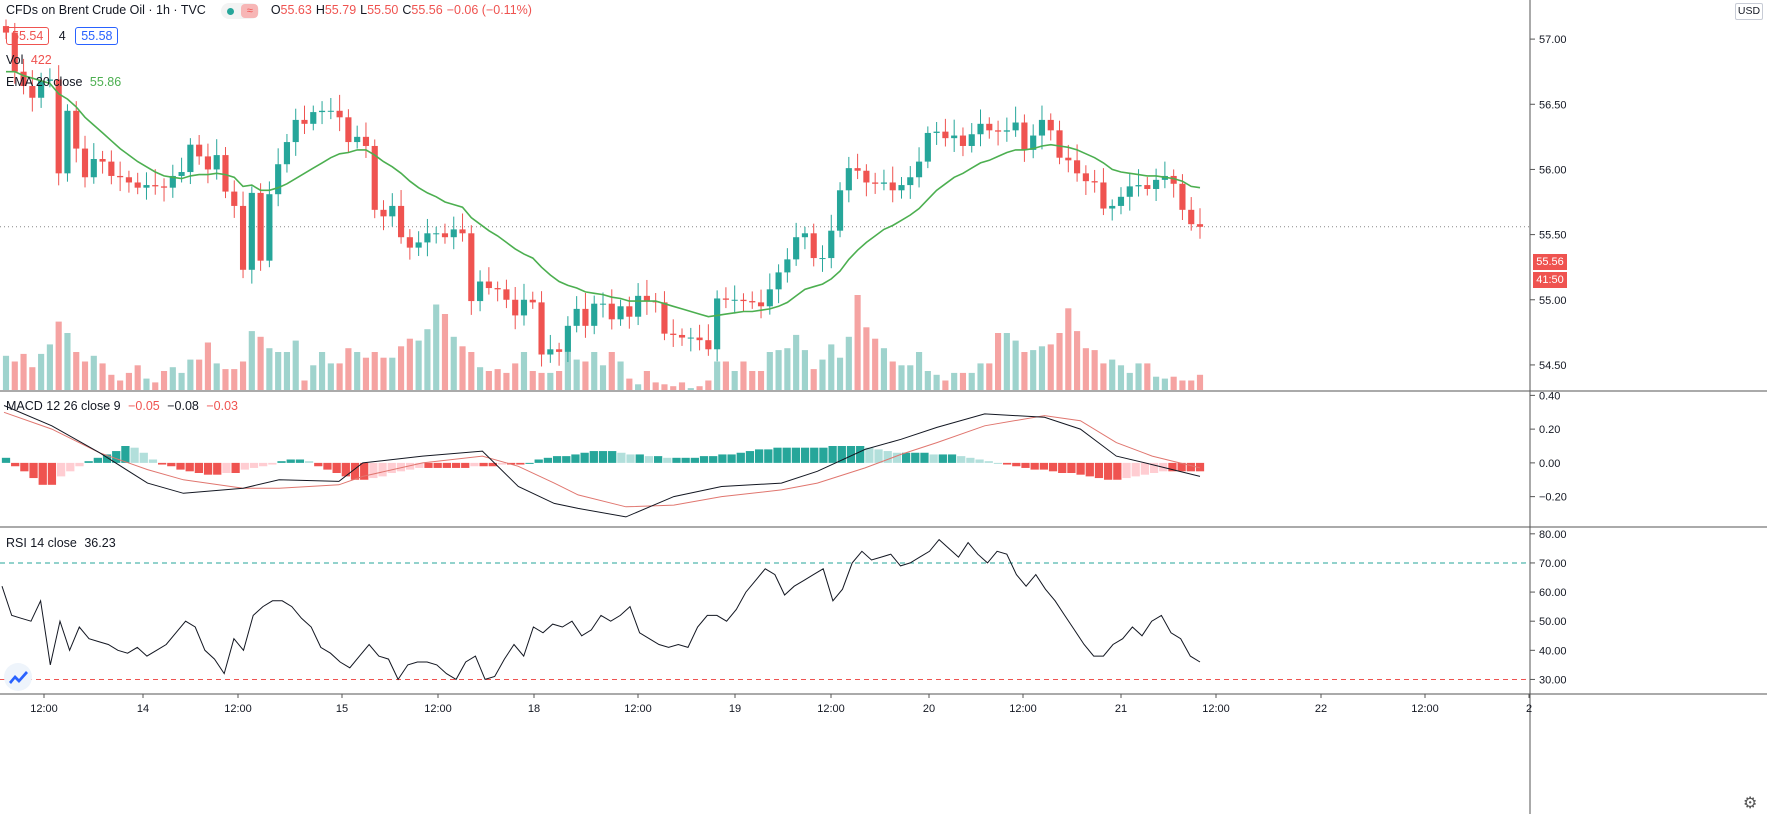 The image size is (1767, 814). I want to click on price-axis-label-2: 56.00, so click(1553, 170).